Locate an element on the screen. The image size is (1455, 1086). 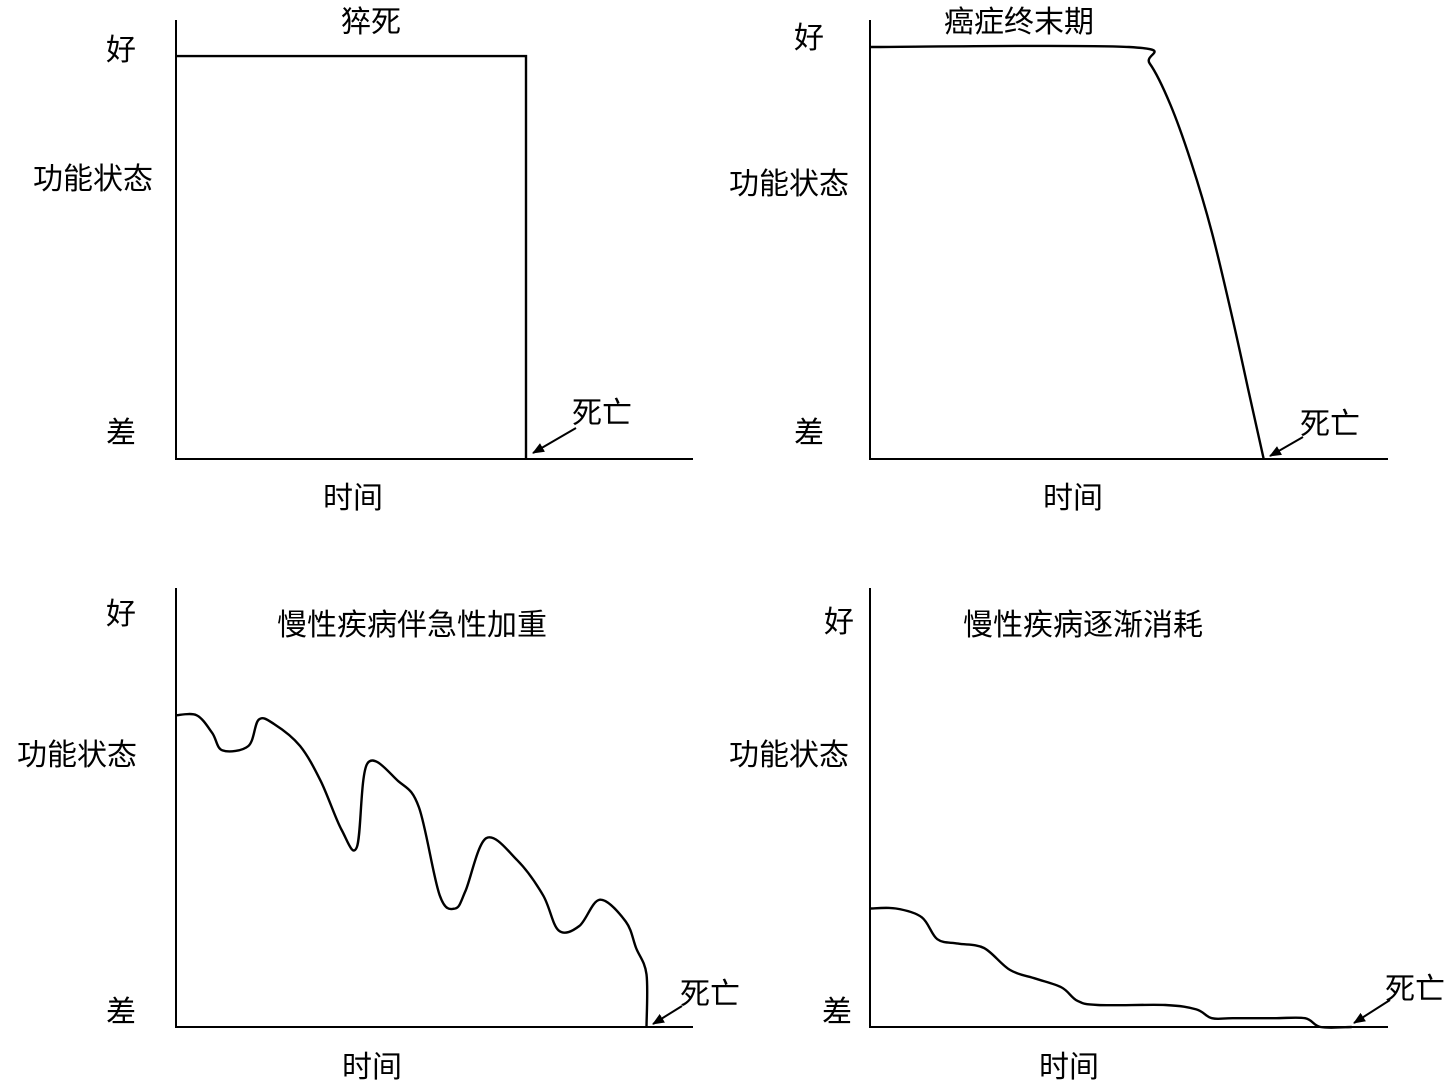
chart-title: 慢性疾病伴急性加重 is located at coordinates (412, 625).